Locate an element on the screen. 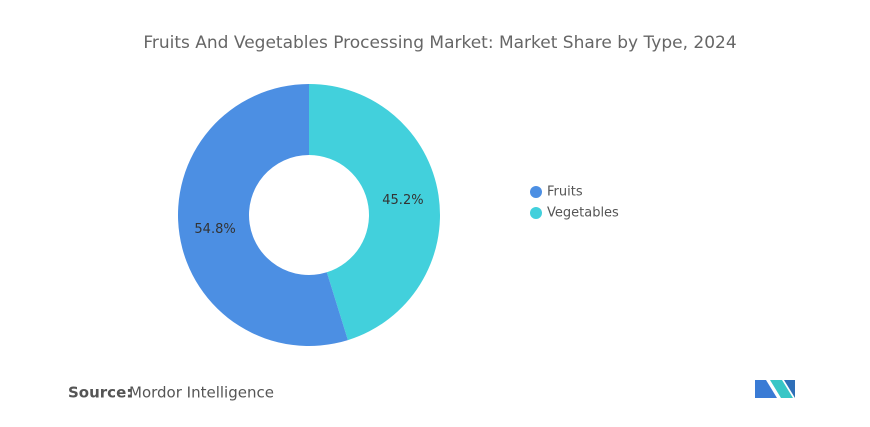  legend-label: Fruits is located at coordinates (565, 192).